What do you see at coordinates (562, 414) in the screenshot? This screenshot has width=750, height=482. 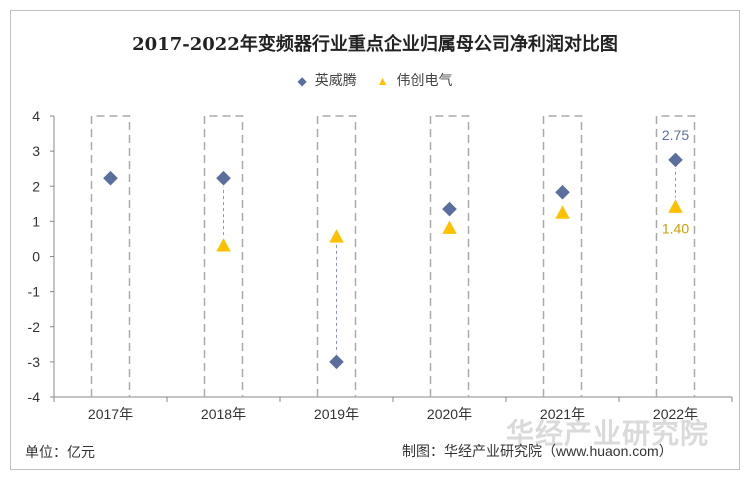 I see `x-tick-label: 2021年` at bounding box center [562, 414].